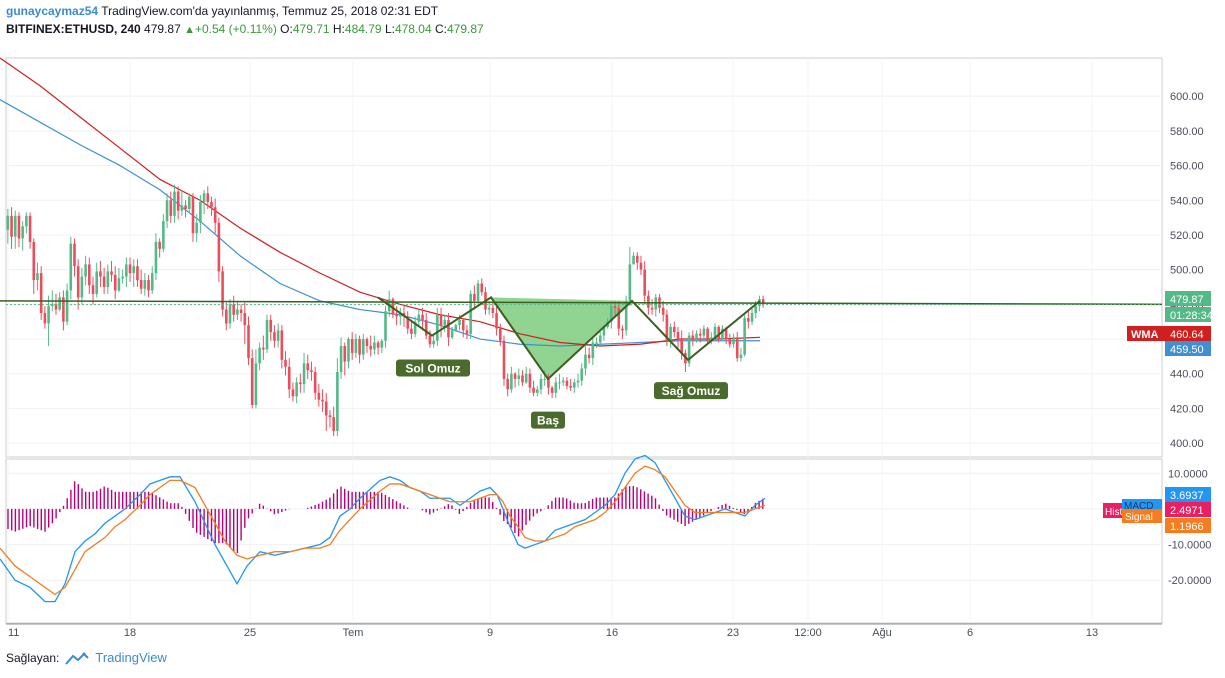 Image resolution: width=1225 pixels, height=678 pixels. Describe the element at coordinates (250, 633) in the screenshot. I see `time-axis-tick: 25` at that location.